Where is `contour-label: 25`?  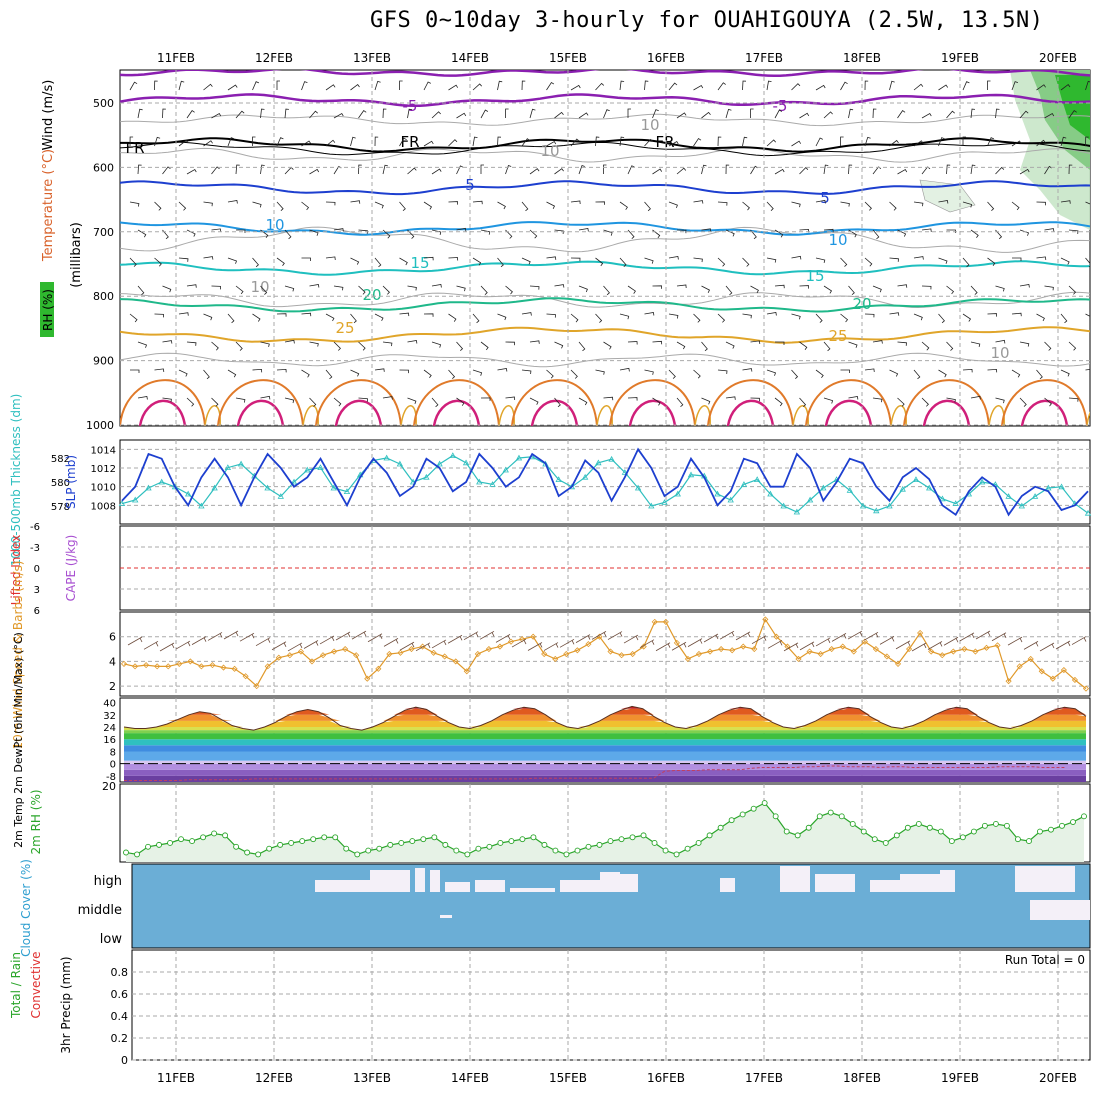
contour-label: 25 is located at coordinates (837, 336).